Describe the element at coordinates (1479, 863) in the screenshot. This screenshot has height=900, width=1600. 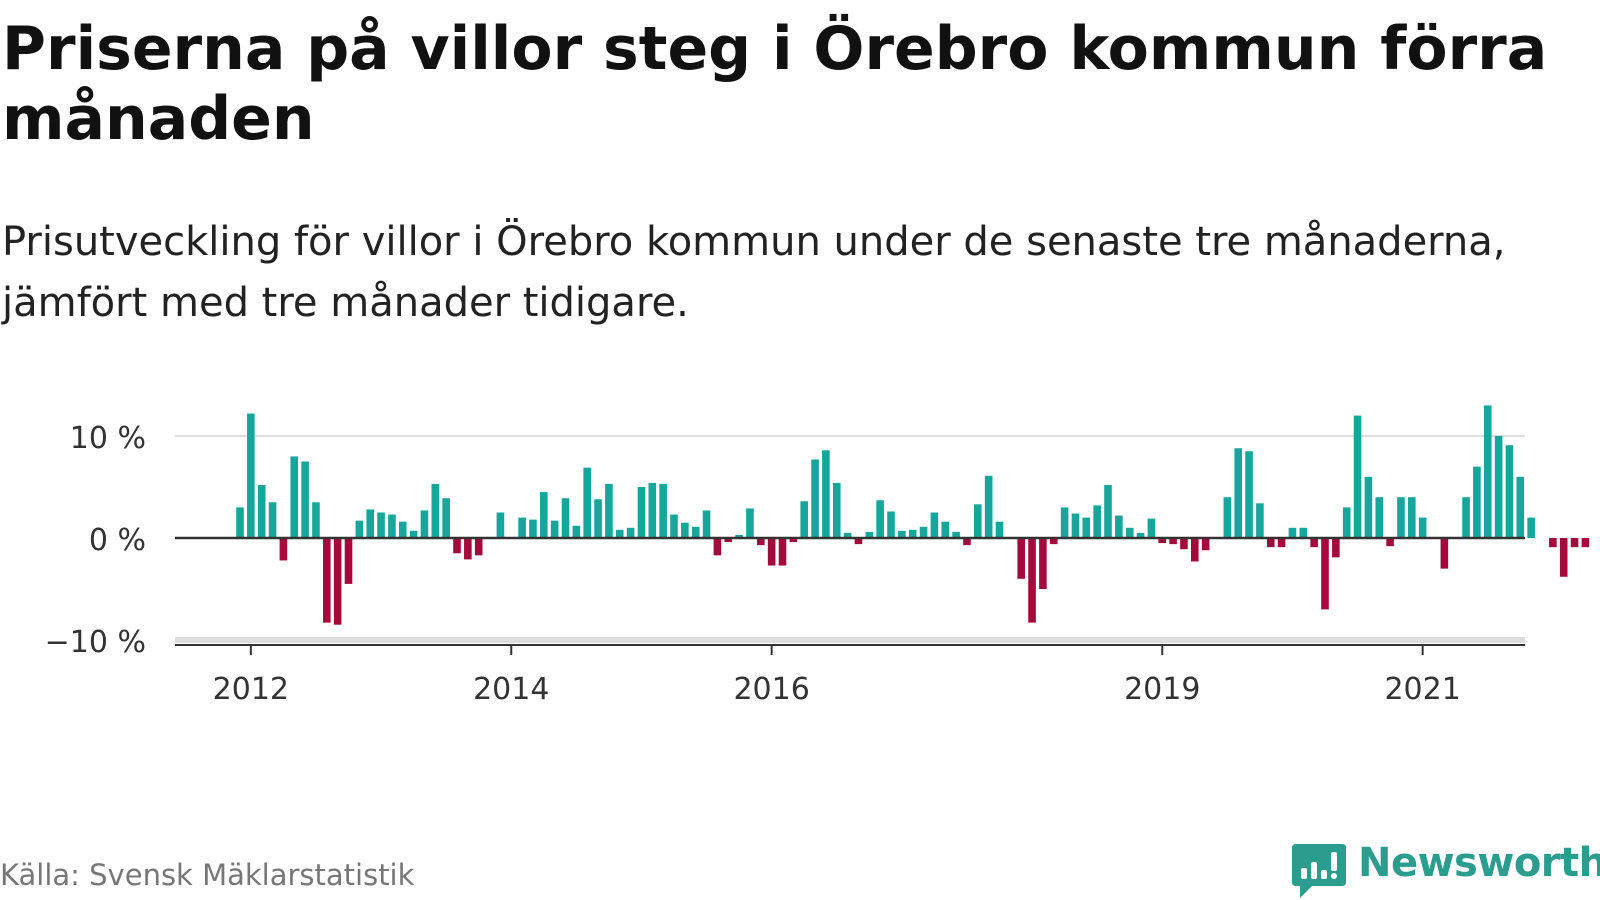
I see `brand-name: Newsworthy` at that location.